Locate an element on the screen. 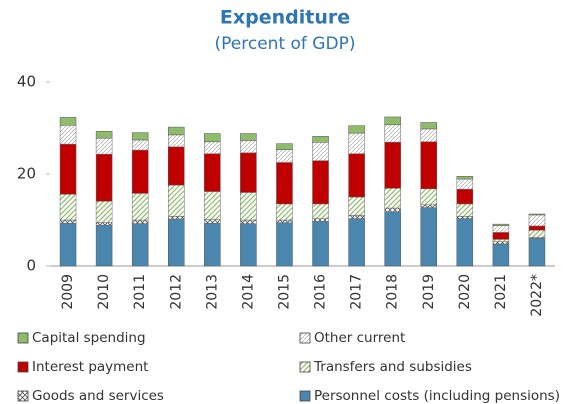 Image resolution: width=571 pixels, height=404 pixels. x-tick-label: 2015 is located at coordinates (284, 292).